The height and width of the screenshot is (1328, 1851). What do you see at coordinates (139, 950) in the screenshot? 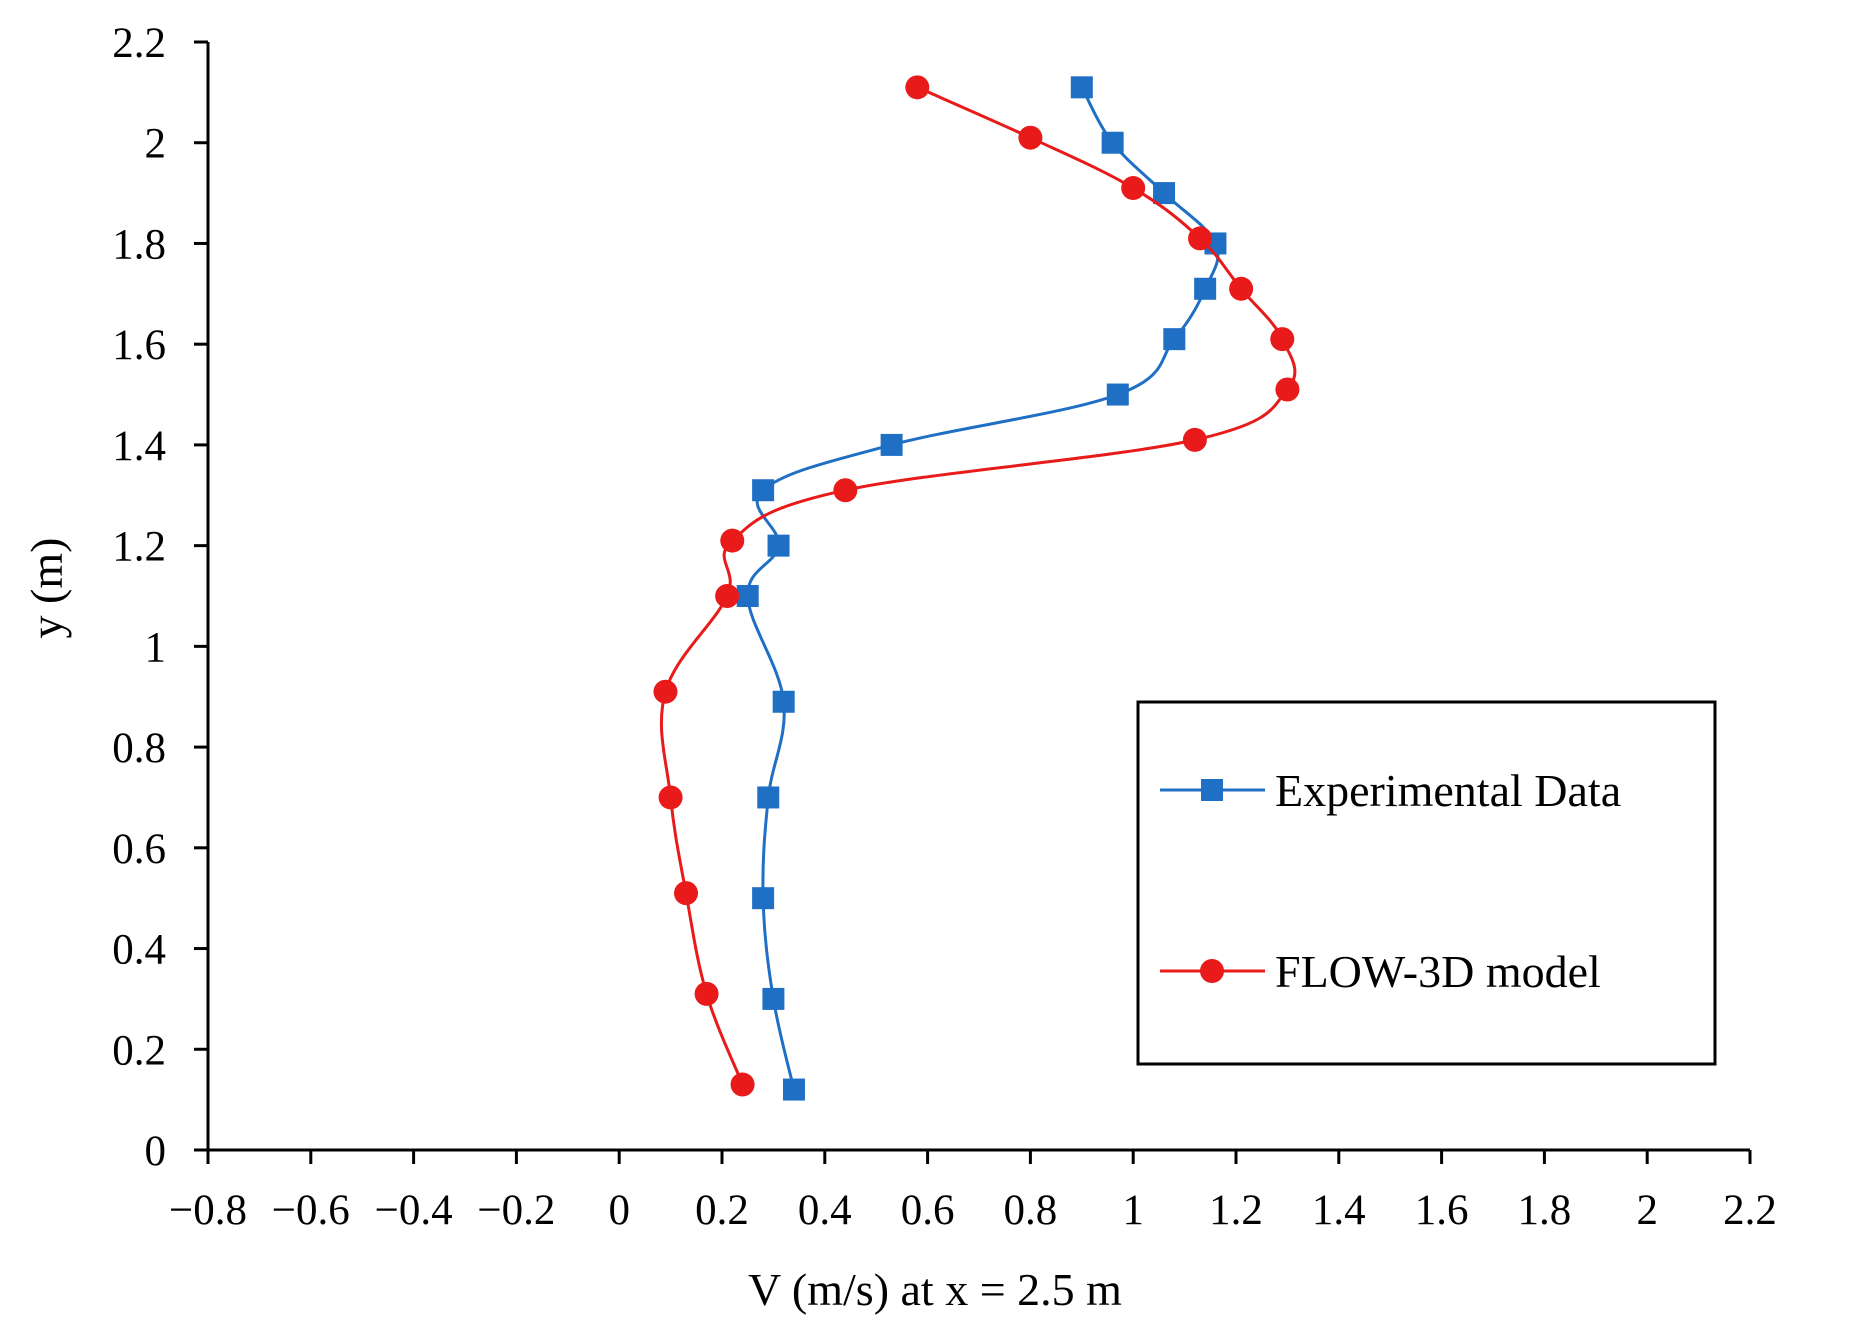
I see `y-tick-label: 0.4` at bounding box center [139, 950].